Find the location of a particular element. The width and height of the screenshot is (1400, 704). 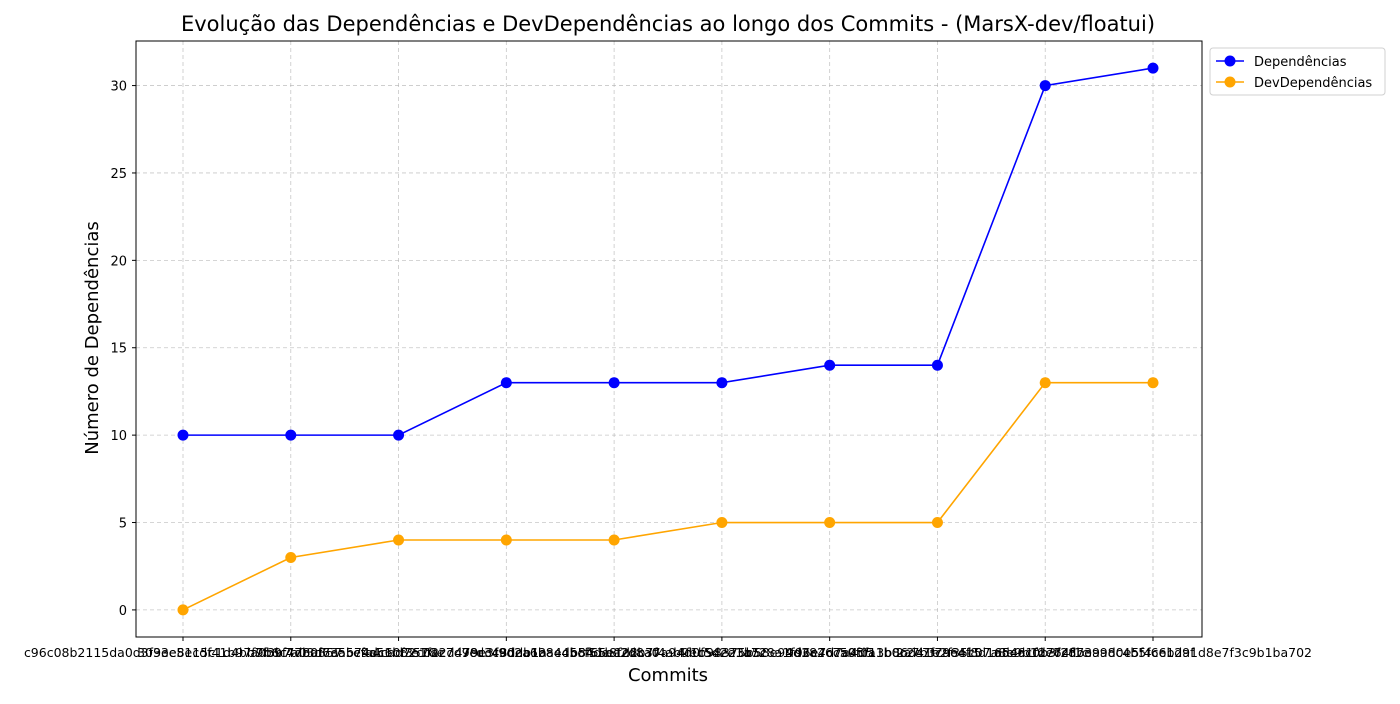

y-tick-label: 20 is located at coordinates (118, 261).